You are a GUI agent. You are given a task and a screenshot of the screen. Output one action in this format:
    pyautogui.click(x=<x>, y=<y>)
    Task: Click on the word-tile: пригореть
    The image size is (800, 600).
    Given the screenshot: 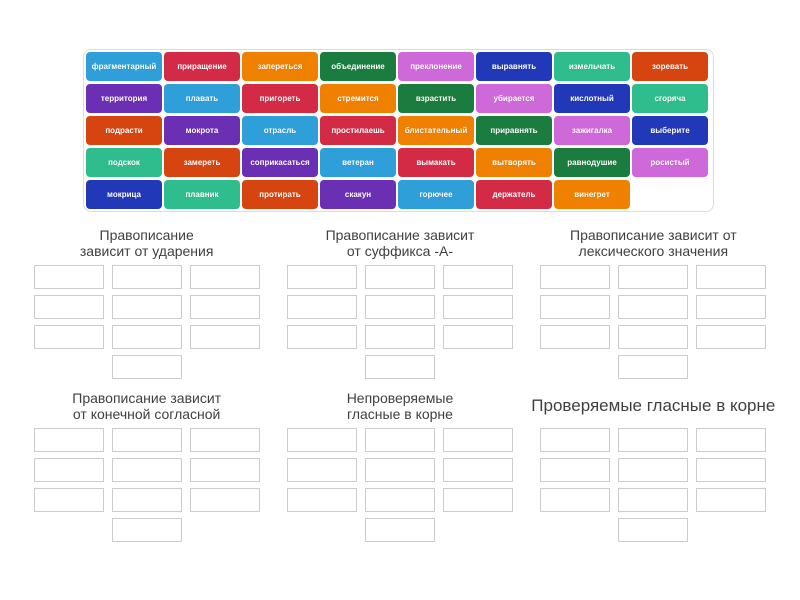 What is the action you would take?
    pyautogui.click(x=280, y=98)
    